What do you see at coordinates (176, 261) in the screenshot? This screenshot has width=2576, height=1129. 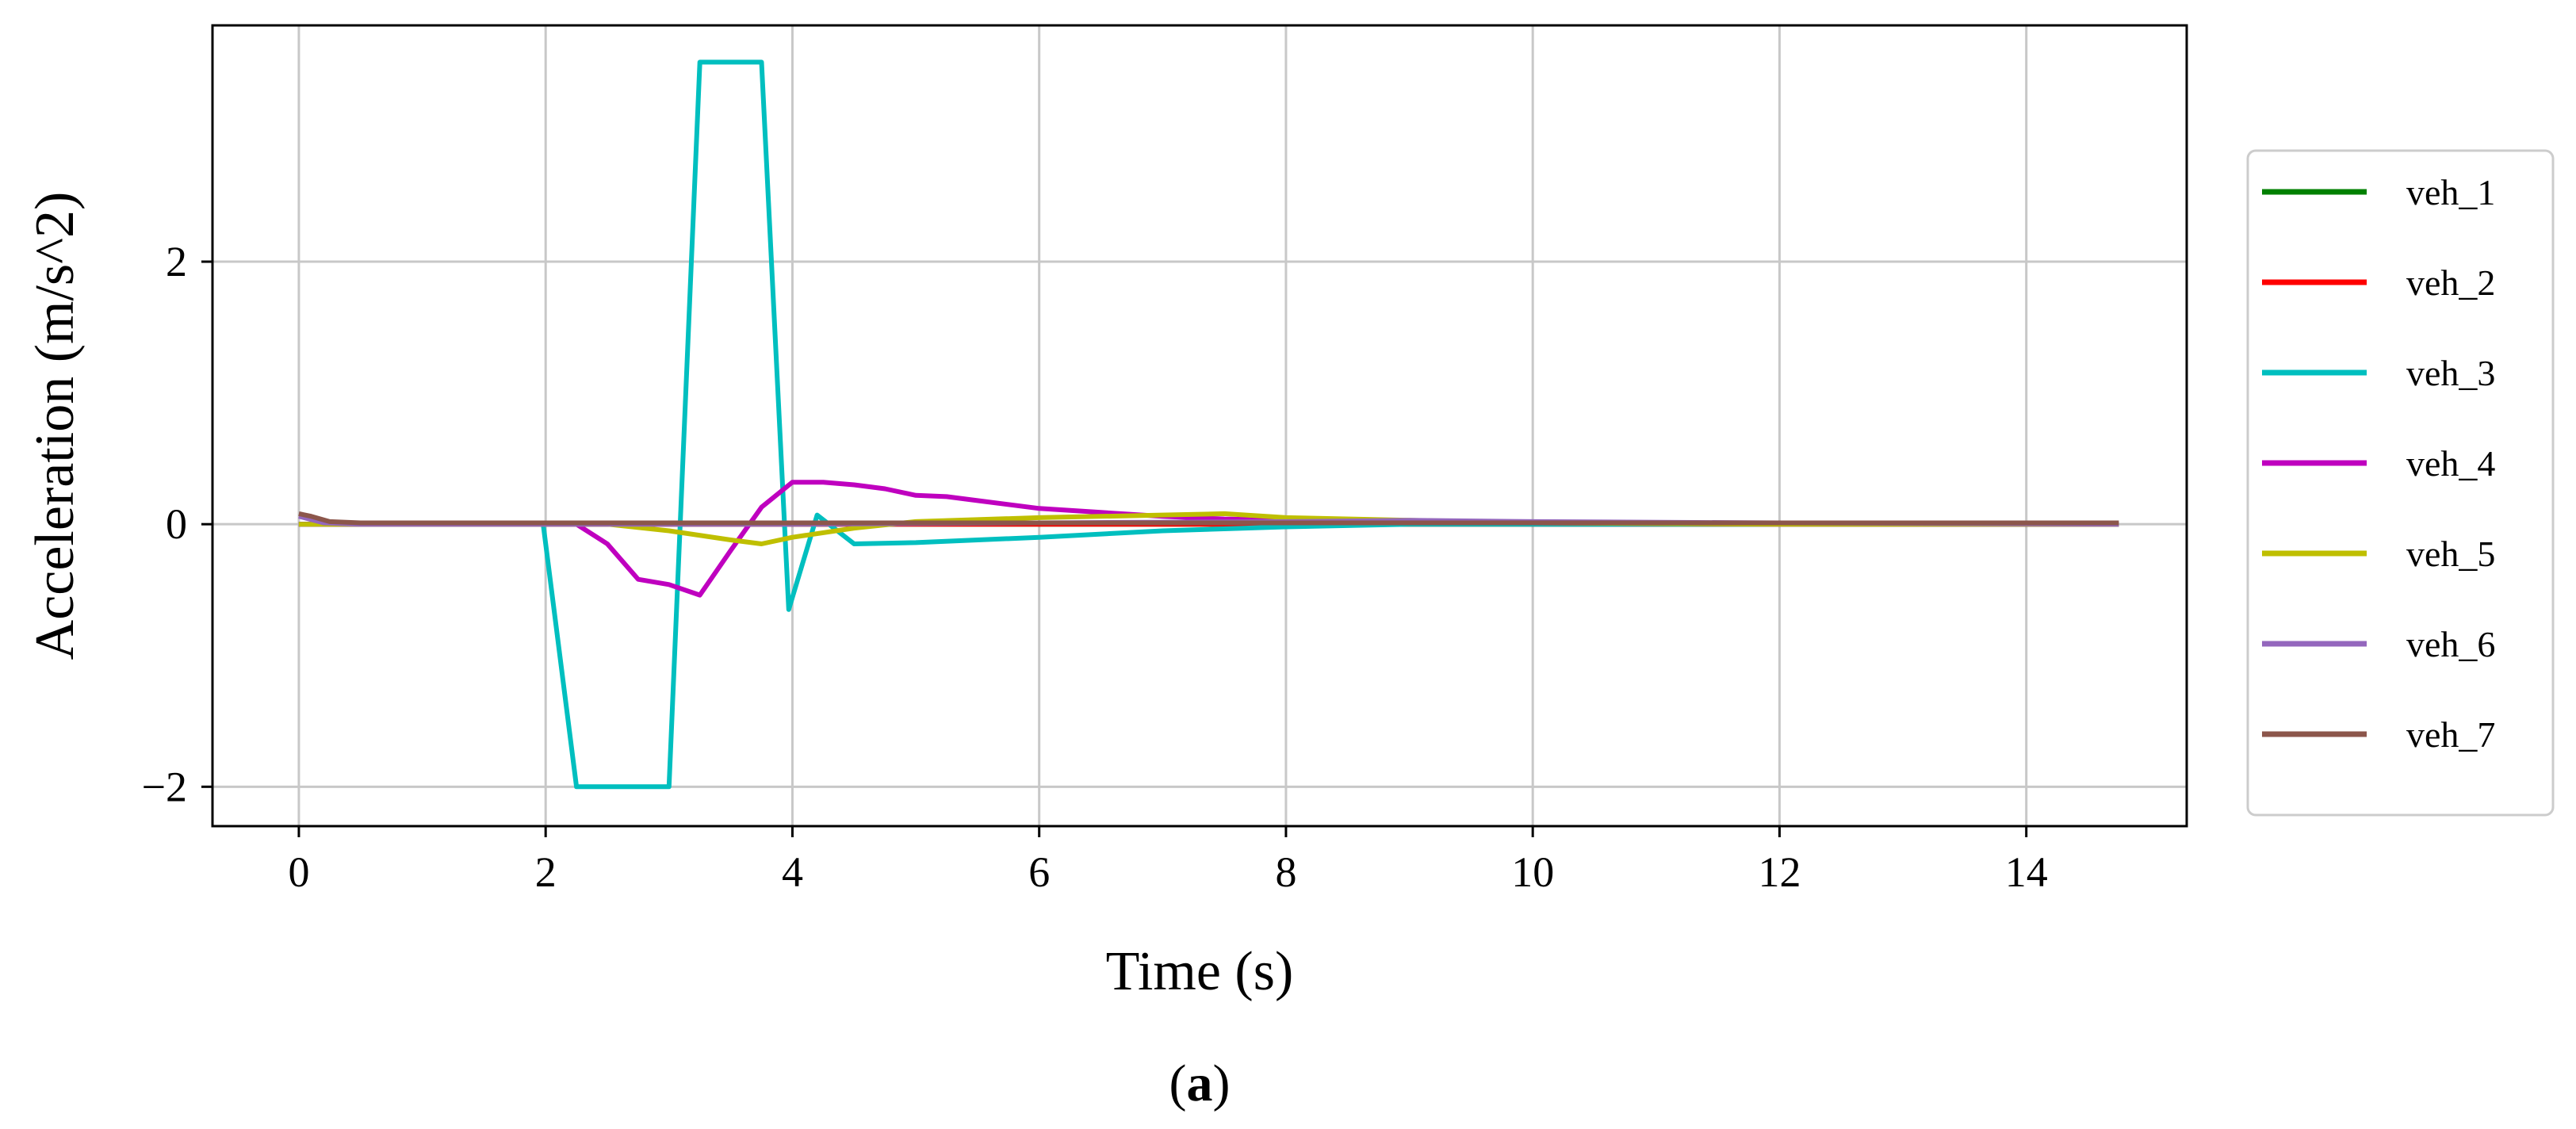 I see `y-tick-label: 2` at bounding box center [176, 261].